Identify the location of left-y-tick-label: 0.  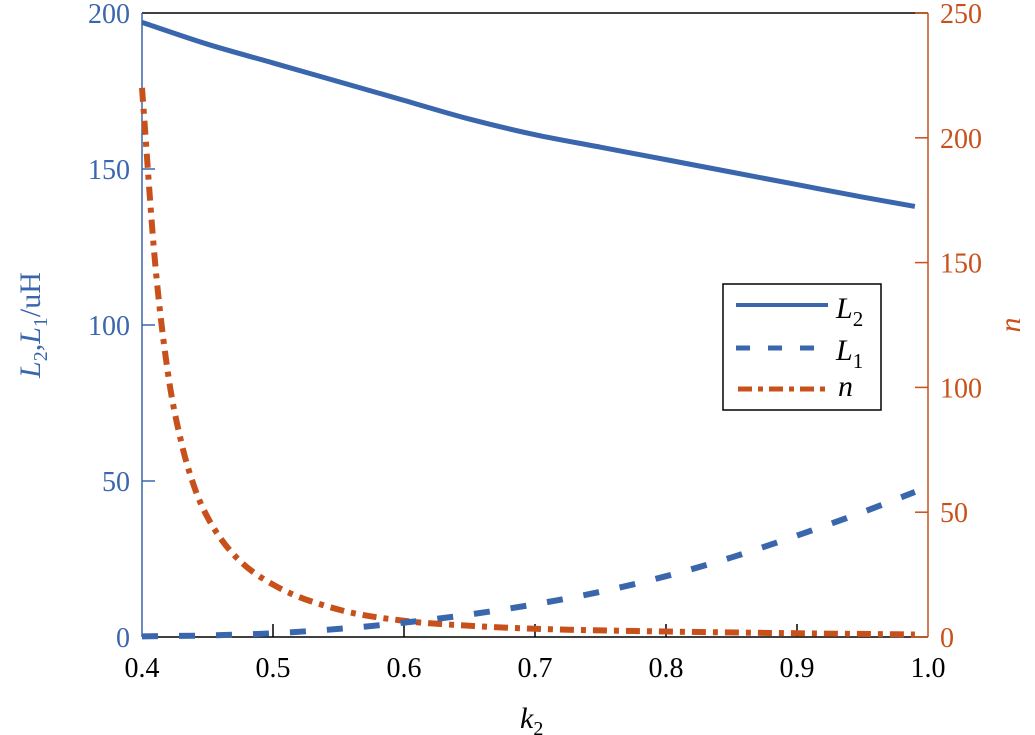
(123, 638).